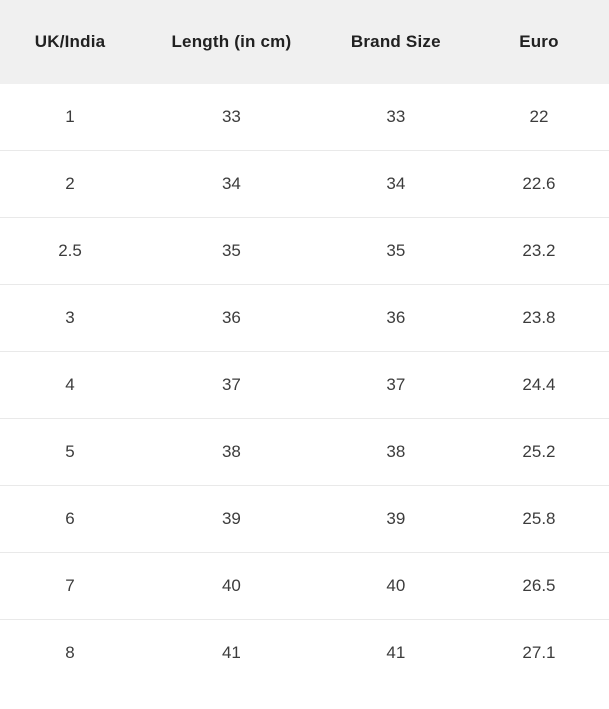  What do you see at coordinates (70, 42) in the screenshot?
I see `column-header-uk-india: UK/India` at bounding box center [70, 42].